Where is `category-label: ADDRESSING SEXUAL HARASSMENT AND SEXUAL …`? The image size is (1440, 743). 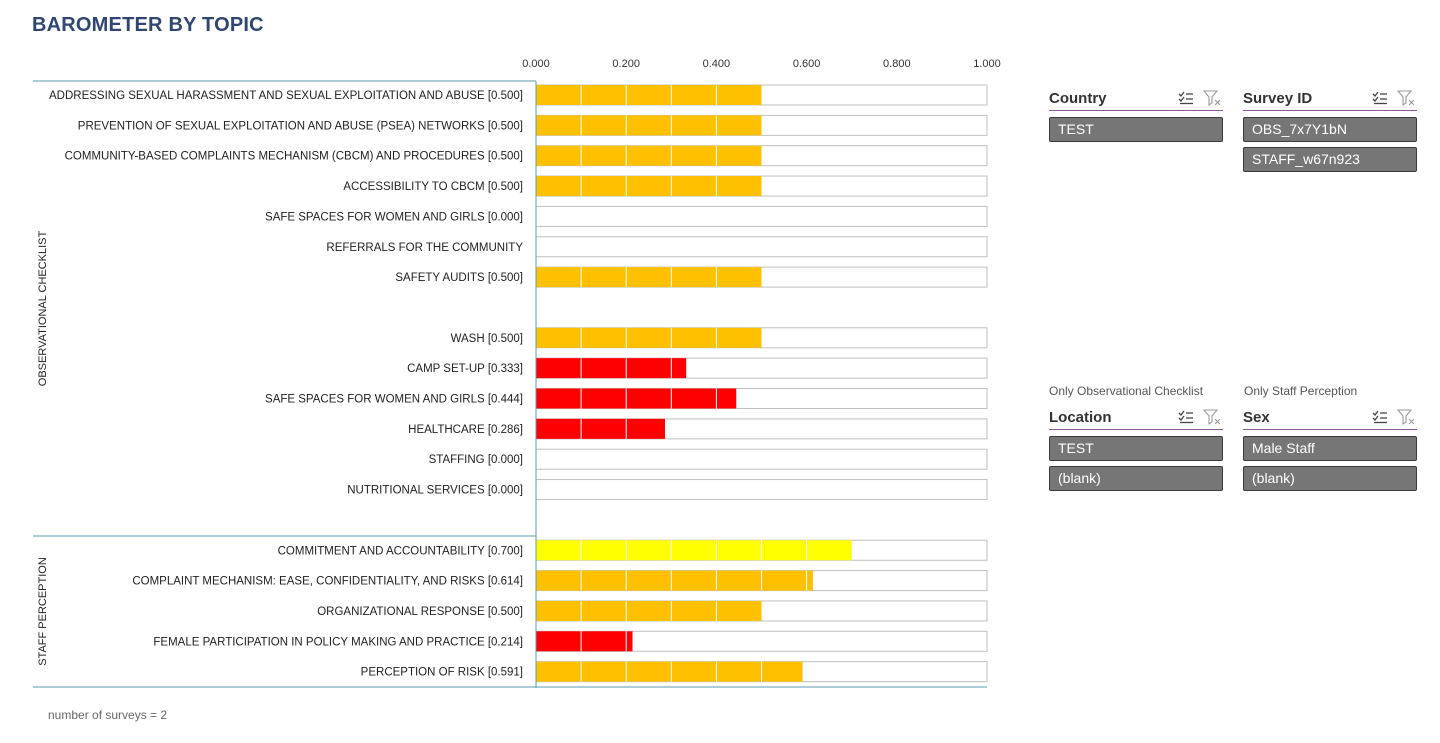 category-label: ADDRESSING SEXUAL HARASSMENT AND SEXUAL … is located at coordinates (286, 96).